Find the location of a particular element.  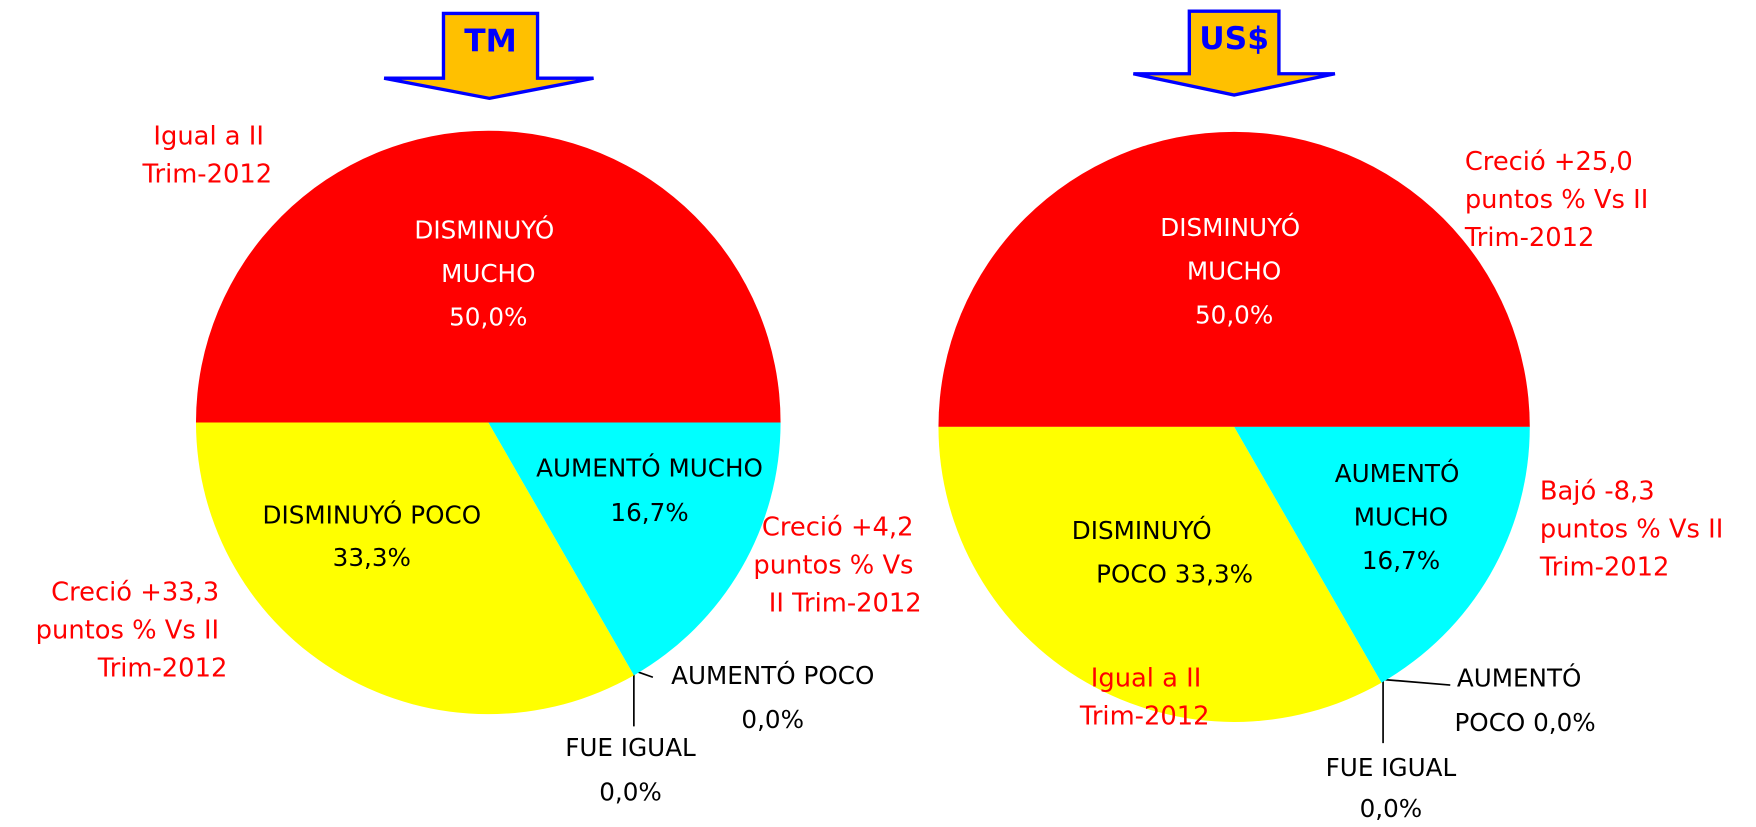

text-line: AUMENTÓ POCO is located at coordinates (772, 675).